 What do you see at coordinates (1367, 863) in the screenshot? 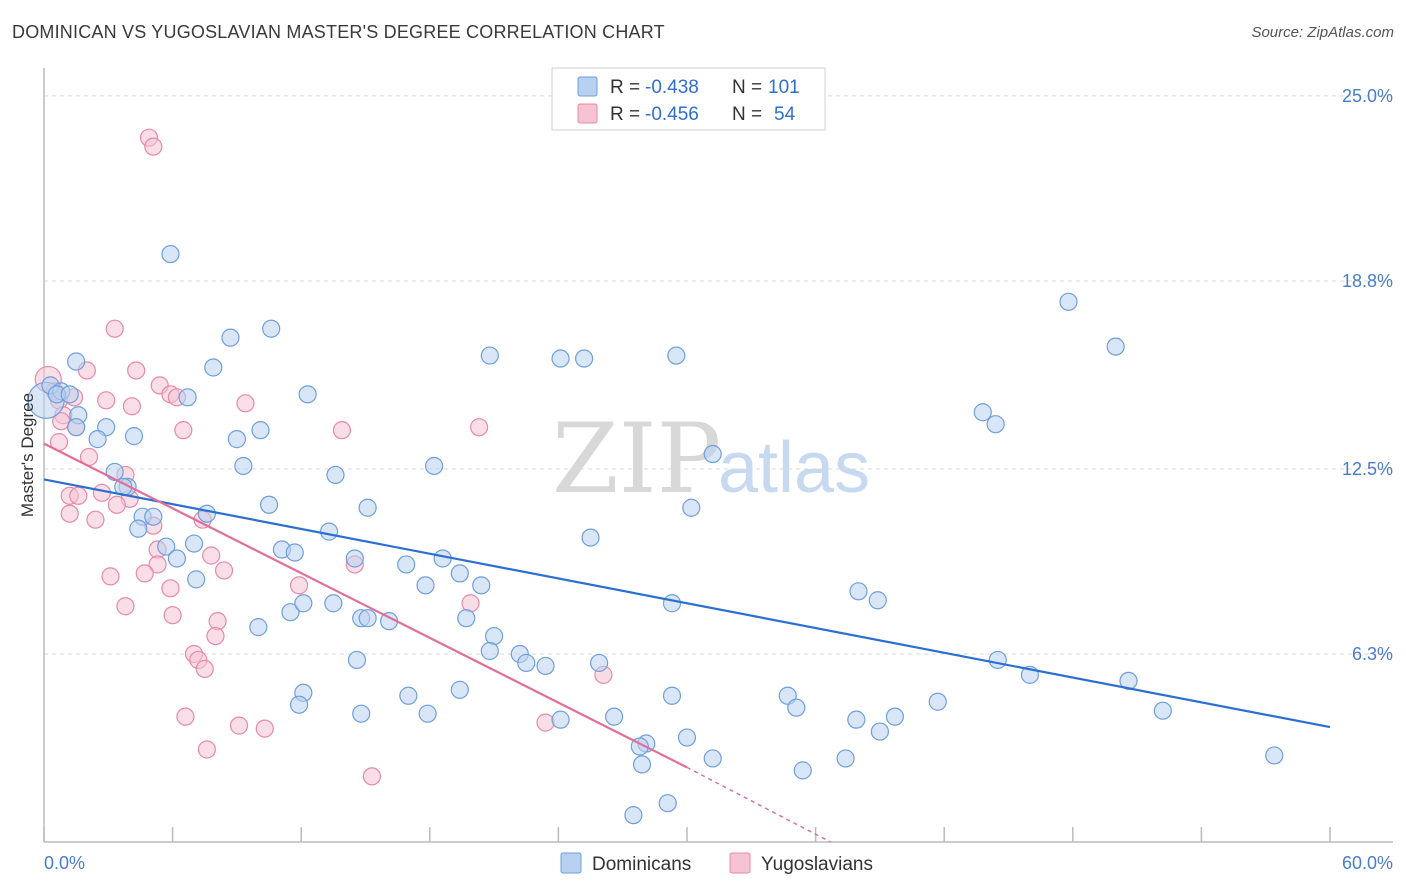
I see `x-tick-label-max: 60.0%` at bounding box center [1367, 863].